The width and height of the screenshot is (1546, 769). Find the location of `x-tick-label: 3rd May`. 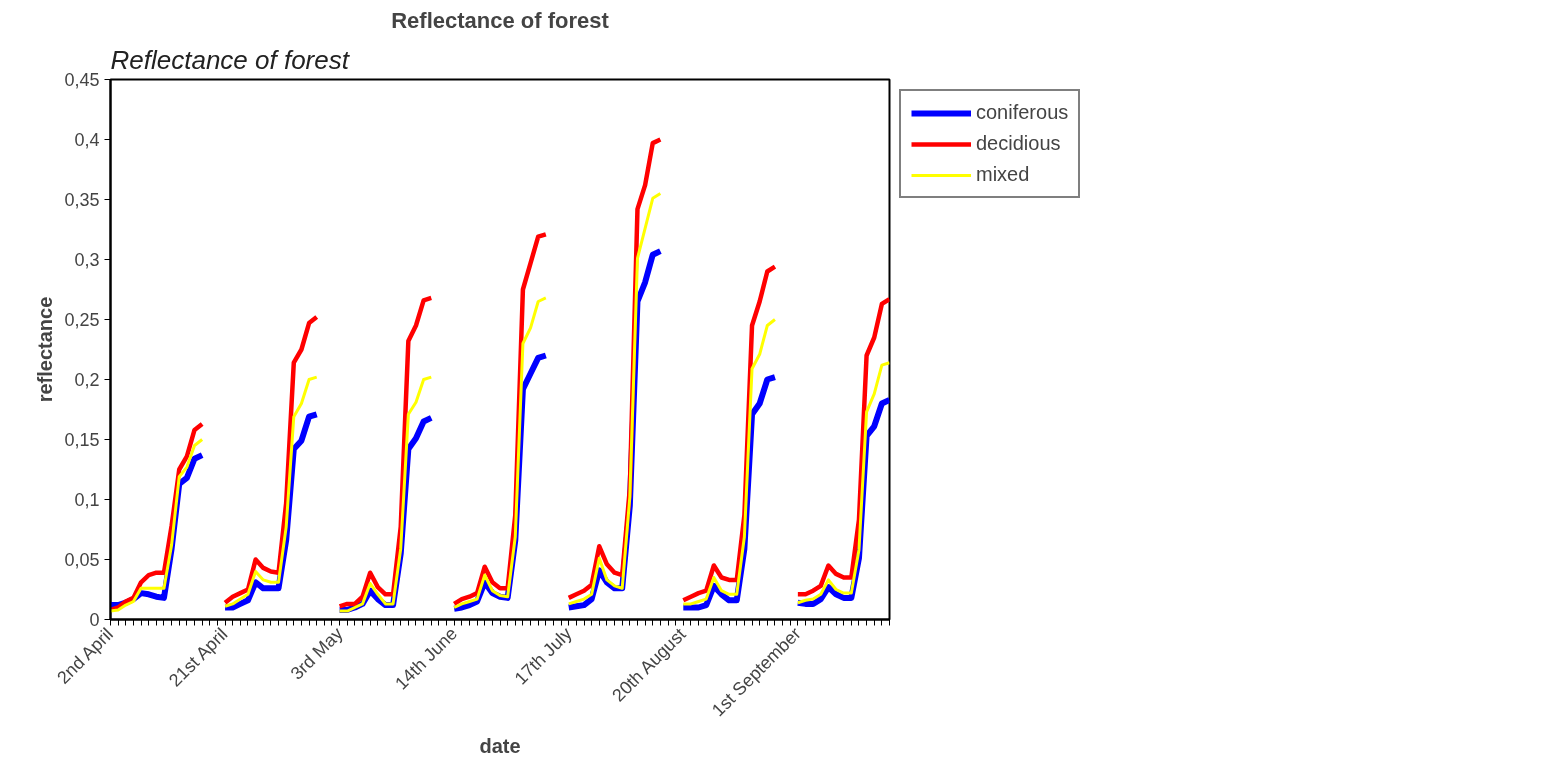

x-tick-label: 3rd May is located at coordinates (316, 653).